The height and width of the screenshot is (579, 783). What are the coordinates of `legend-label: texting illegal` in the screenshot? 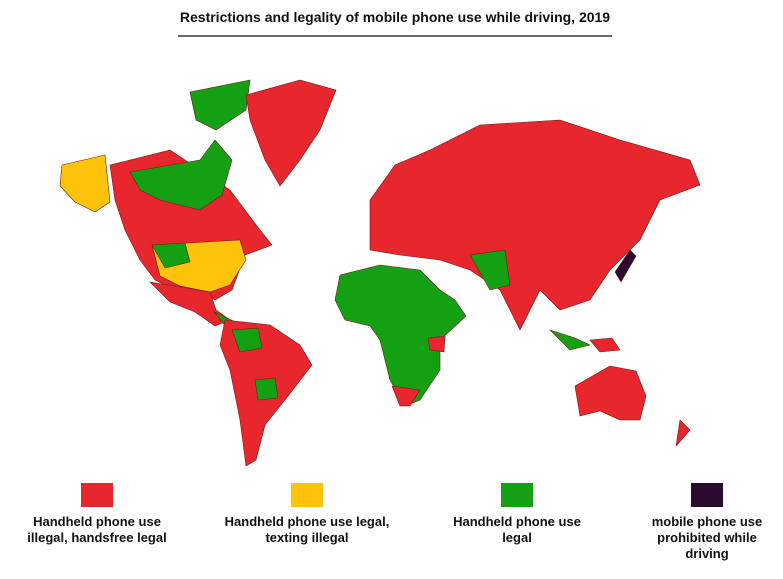 It's located at (306, 537).